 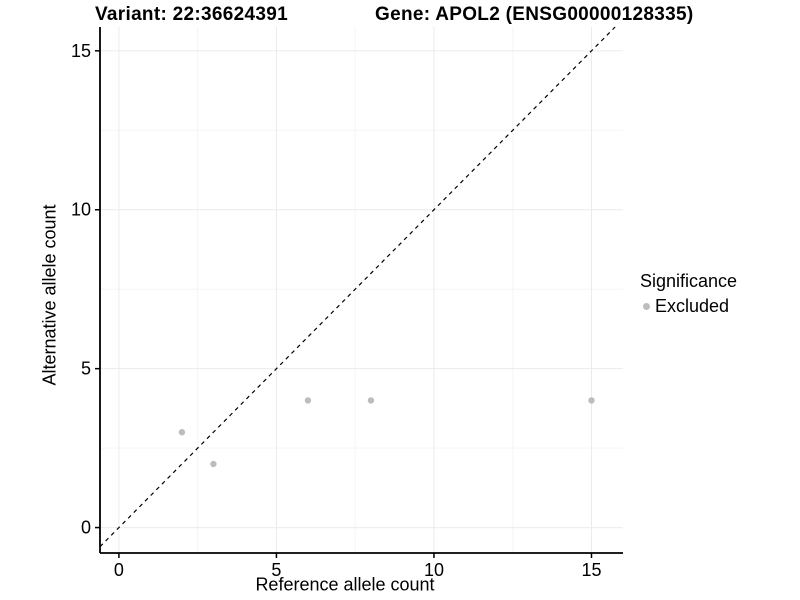 I want to click on x-tick-label: 10, so click(x=434, y=570).